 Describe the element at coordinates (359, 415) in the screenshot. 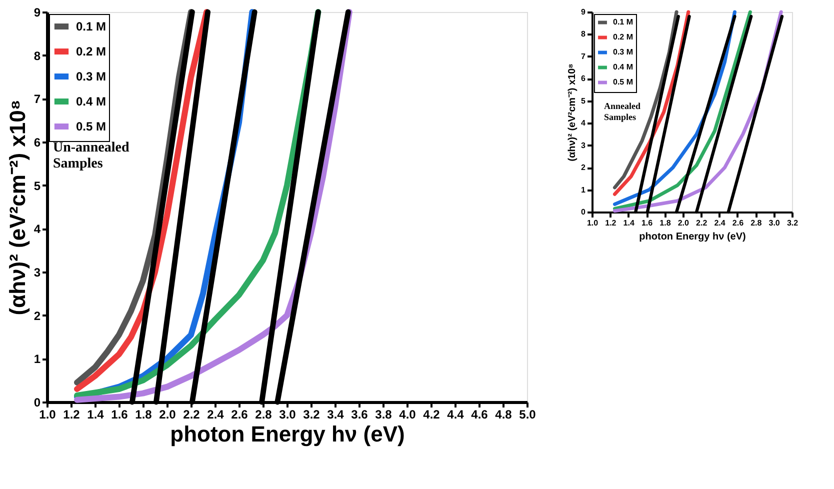

I see `x-tick-label: 3.6` at that location.